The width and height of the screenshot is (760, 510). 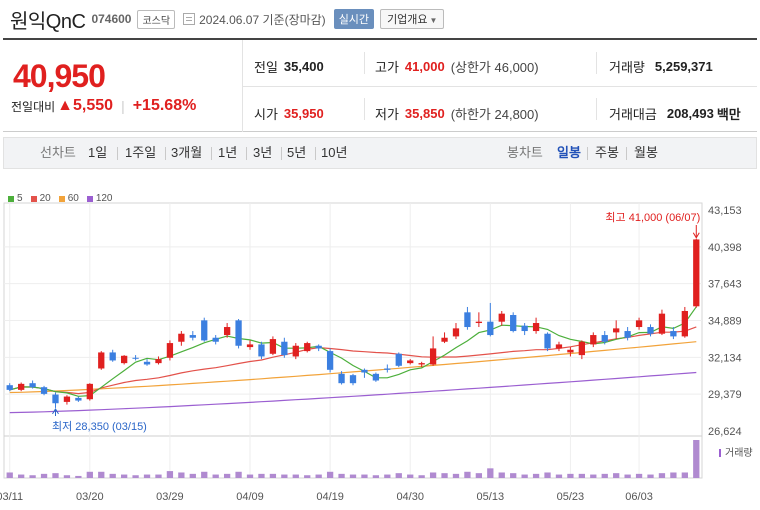 What do you see at coordinates (725, 285) in the screenshot?
I see `y-tick-label: 37,643` at bounding box center [725, 285].